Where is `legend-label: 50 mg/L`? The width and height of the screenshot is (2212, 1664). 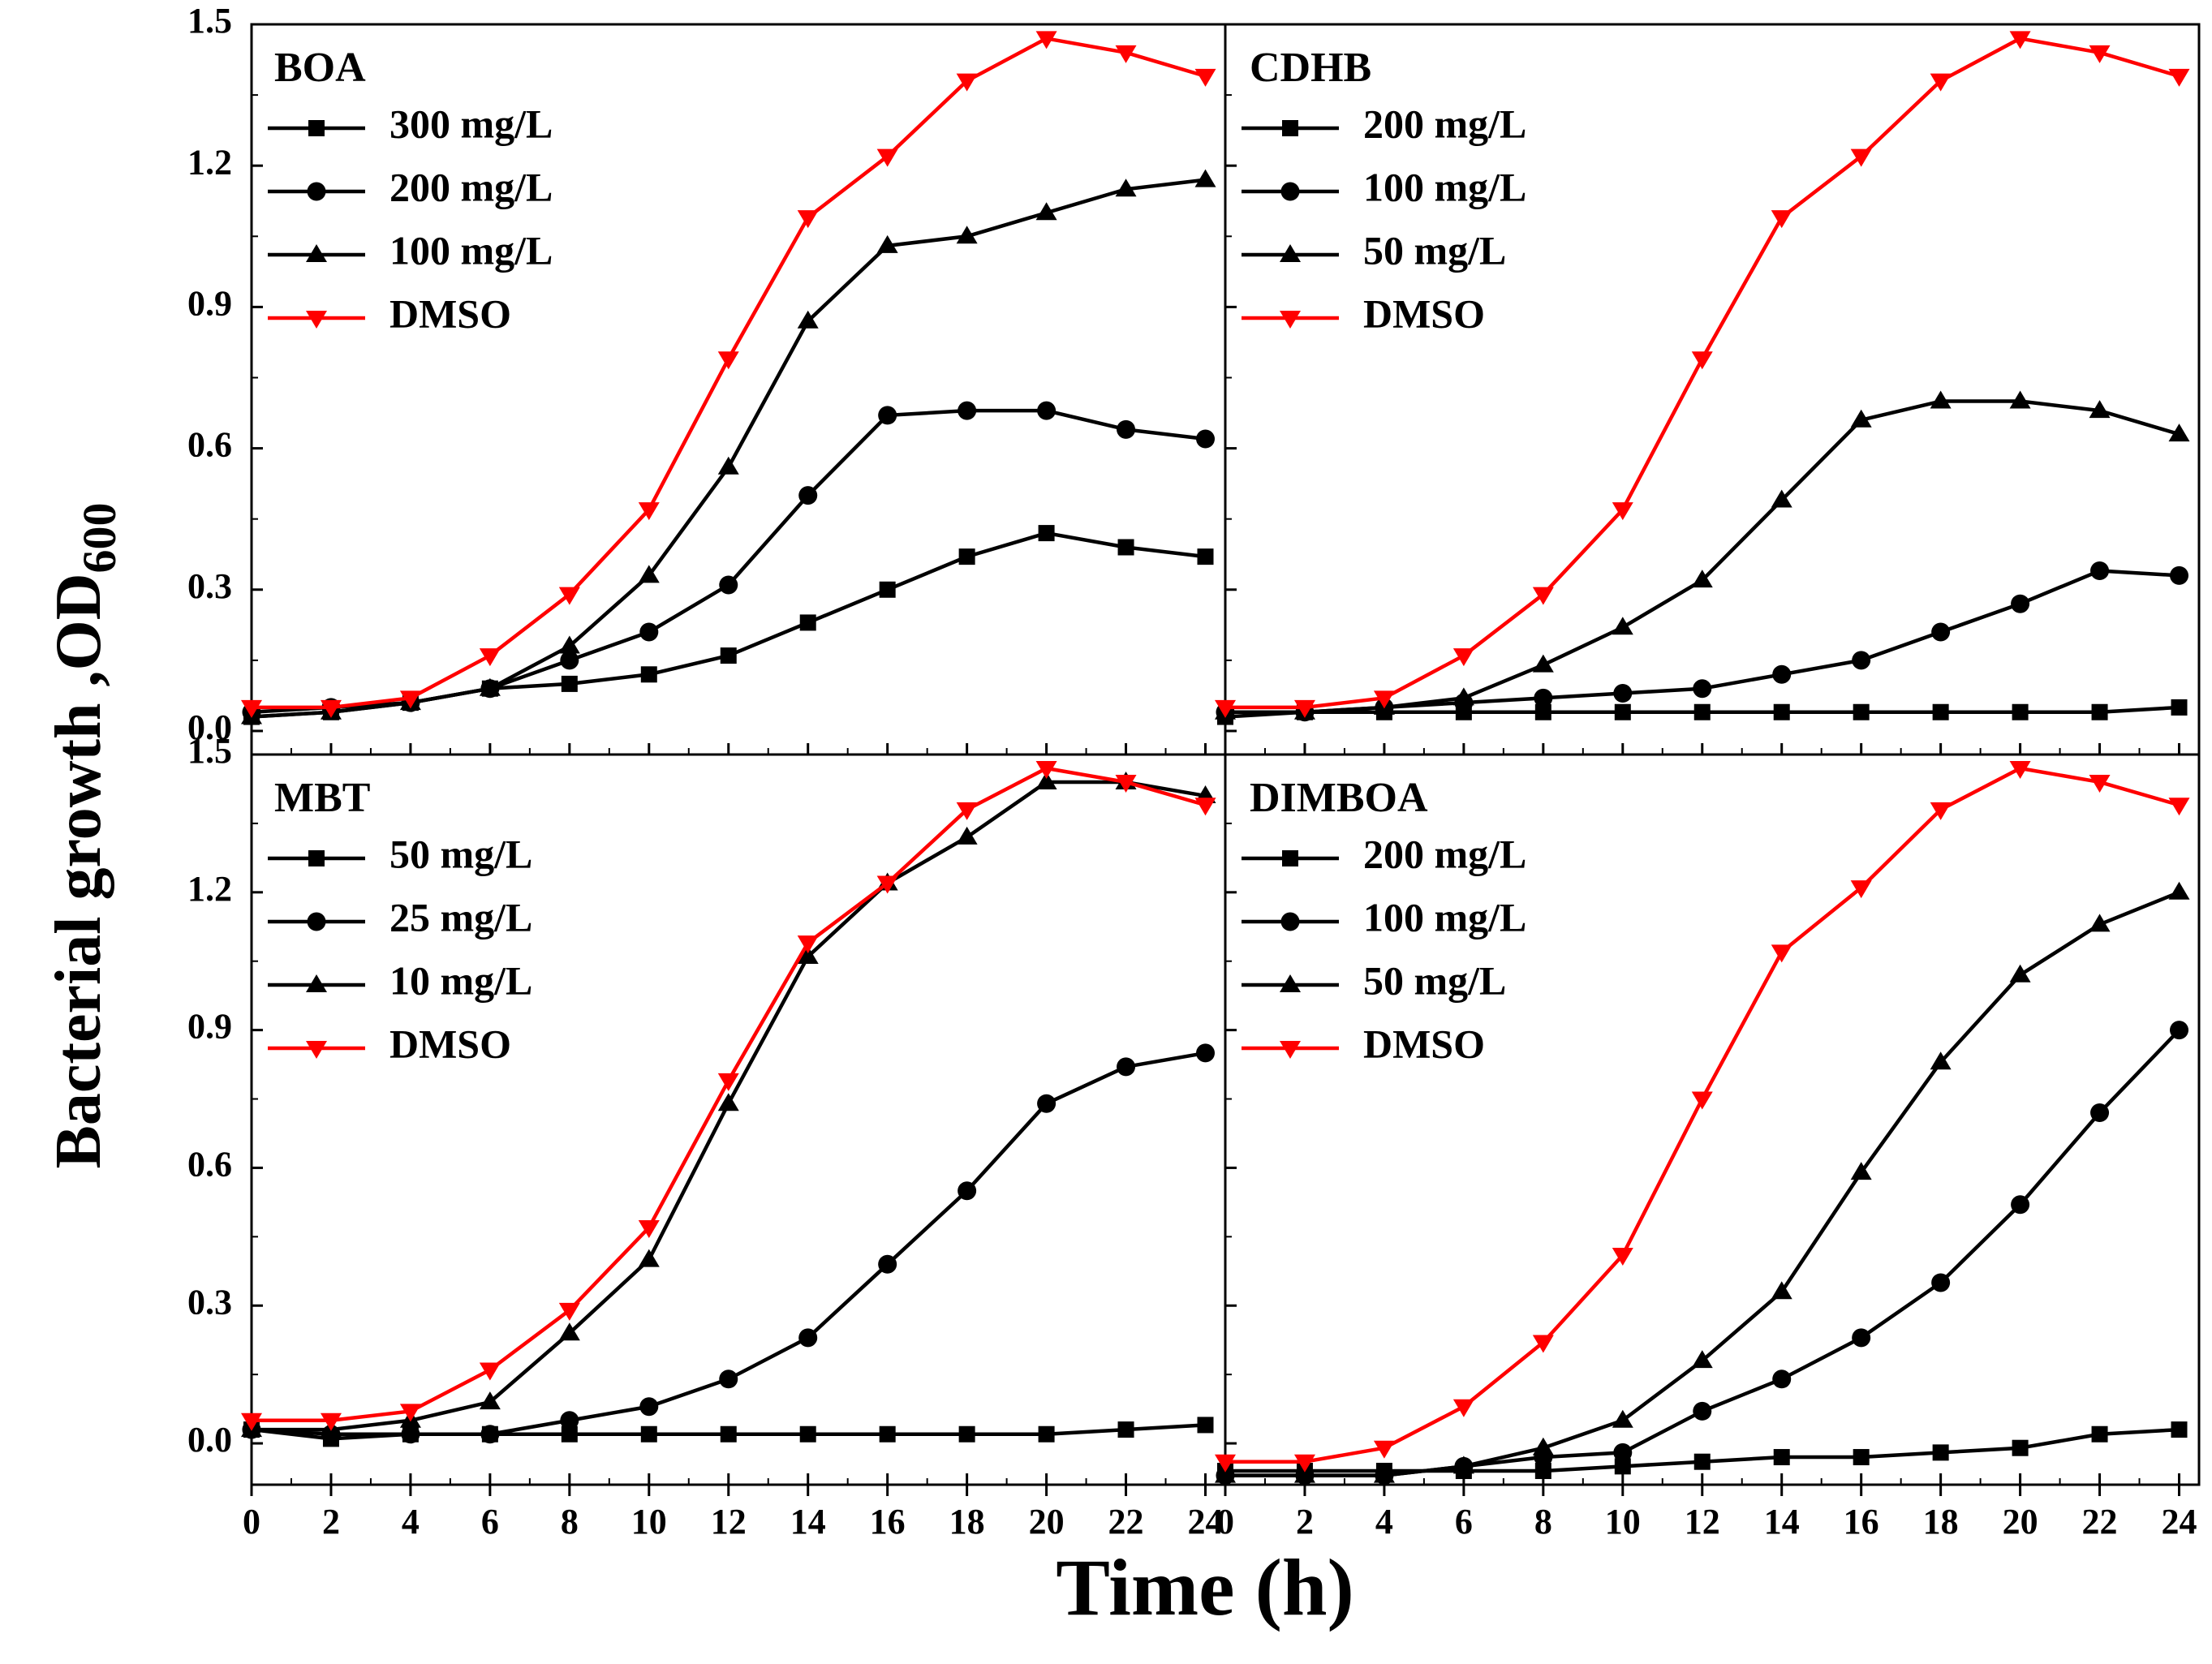 legend-label: 50 mg/L is located at coordinates (1434, 250).